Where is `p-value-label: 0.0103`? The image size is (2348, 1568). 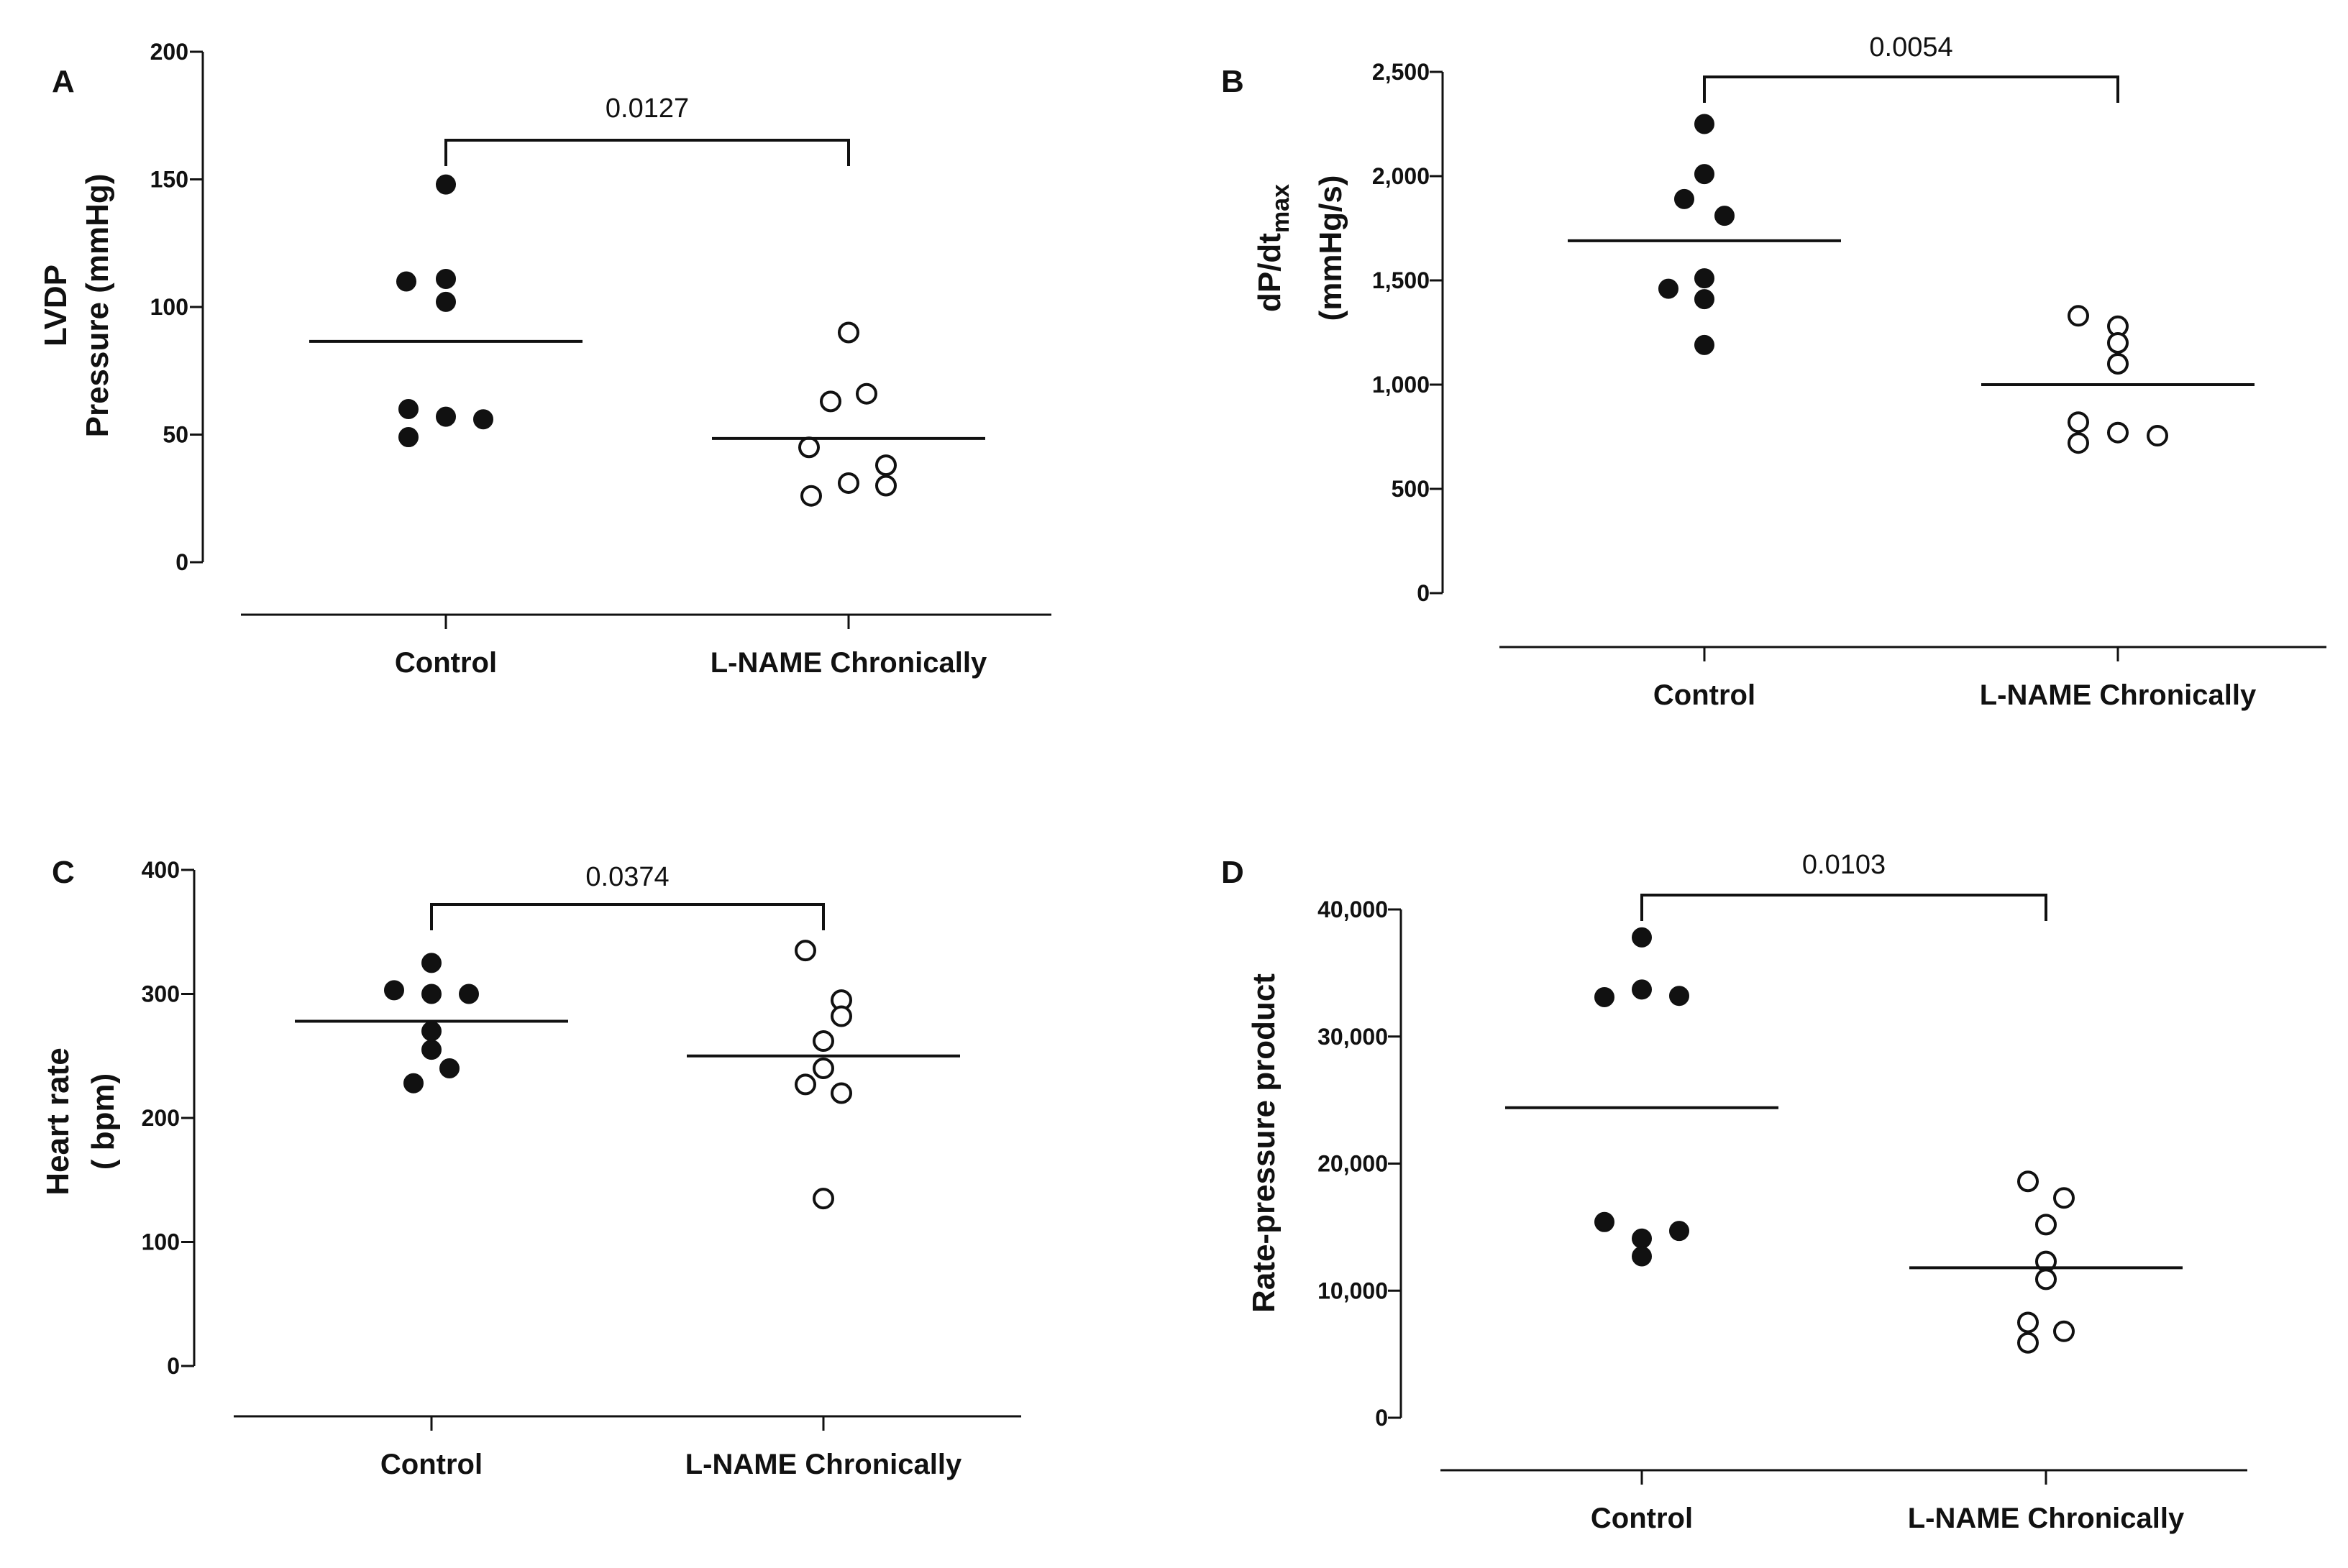
p-value-label: 0.0103 is located at coordinates (1844, 865).